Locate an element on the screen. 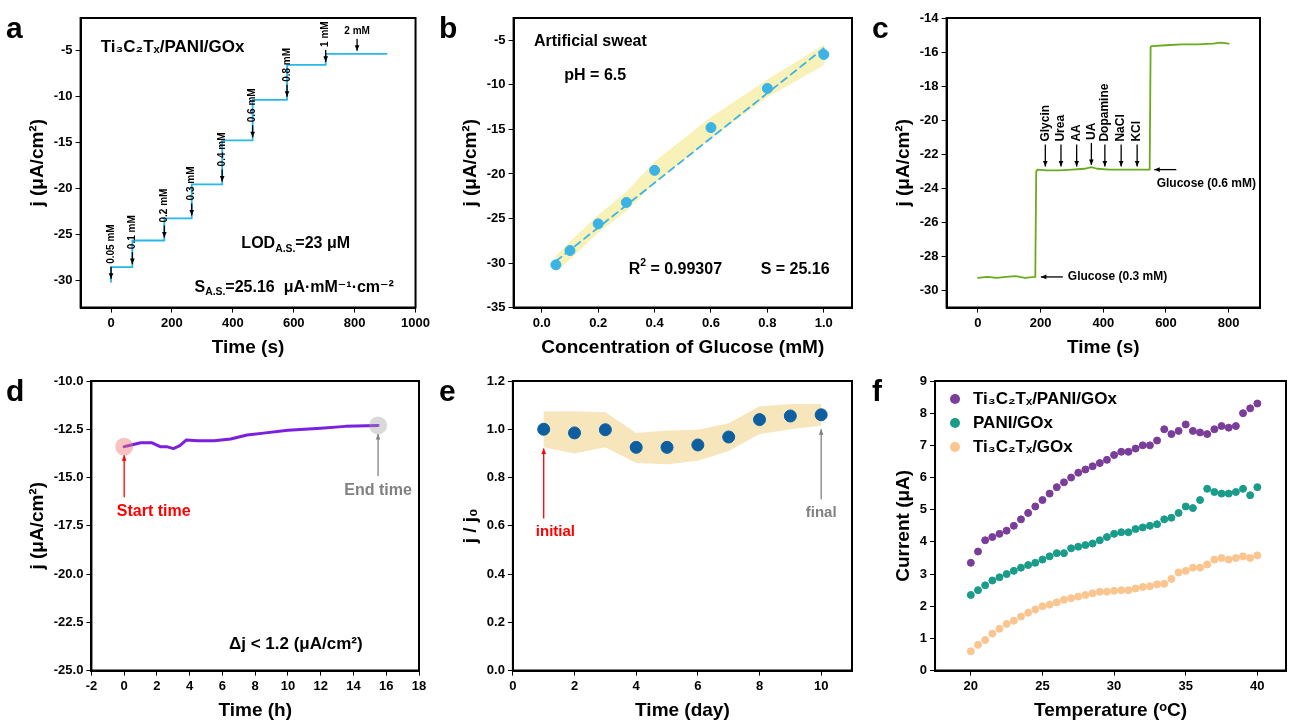 Image resolution: width=1300 pixels, height=726 pixels. y-tick-label: 0.6 is located at coordinates (495, 525).